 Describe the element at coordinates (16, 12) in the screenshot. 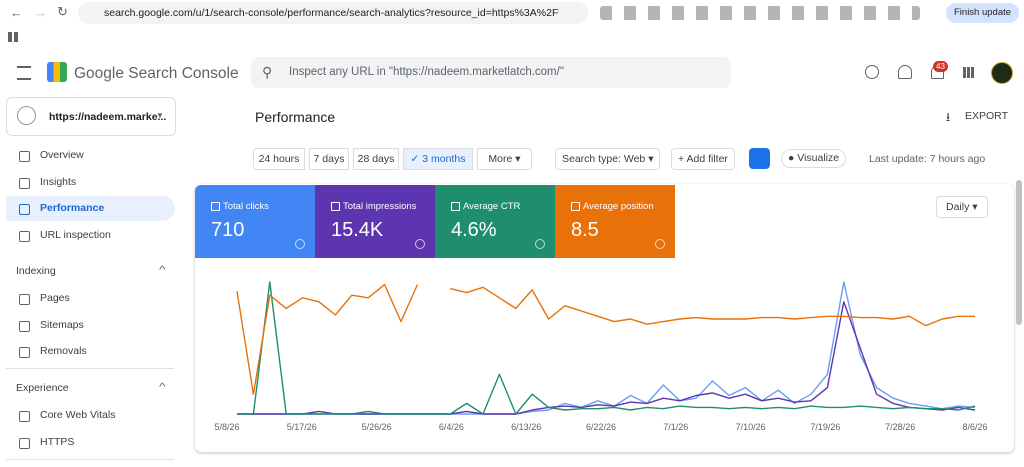

I see `back: ←` at that location.